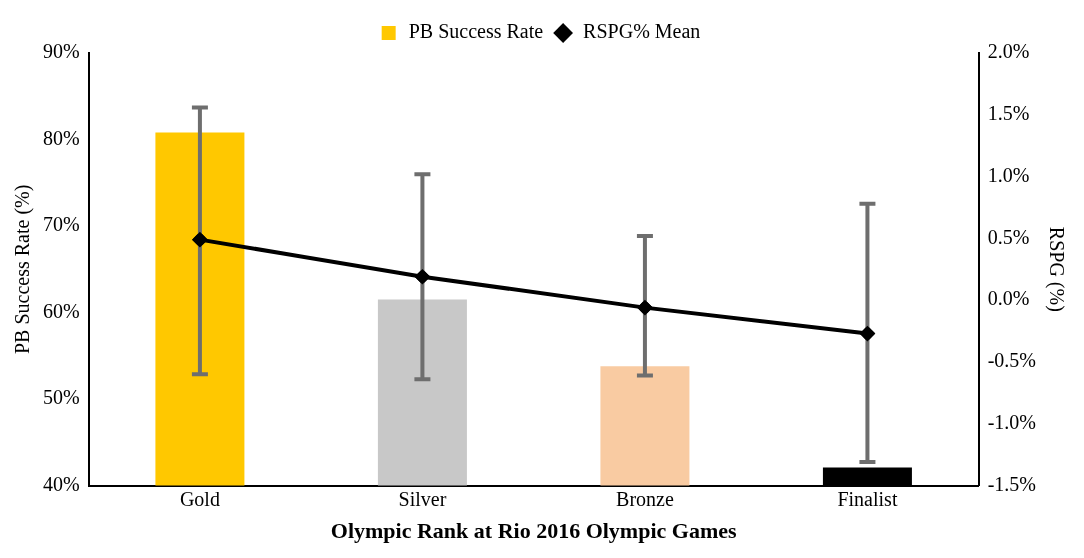  Describe the element at coordinates (533, 531) in the screenshot. I see `x-axis-title: Olympic Rank at Rio 2016 Olympic Games` at that location.